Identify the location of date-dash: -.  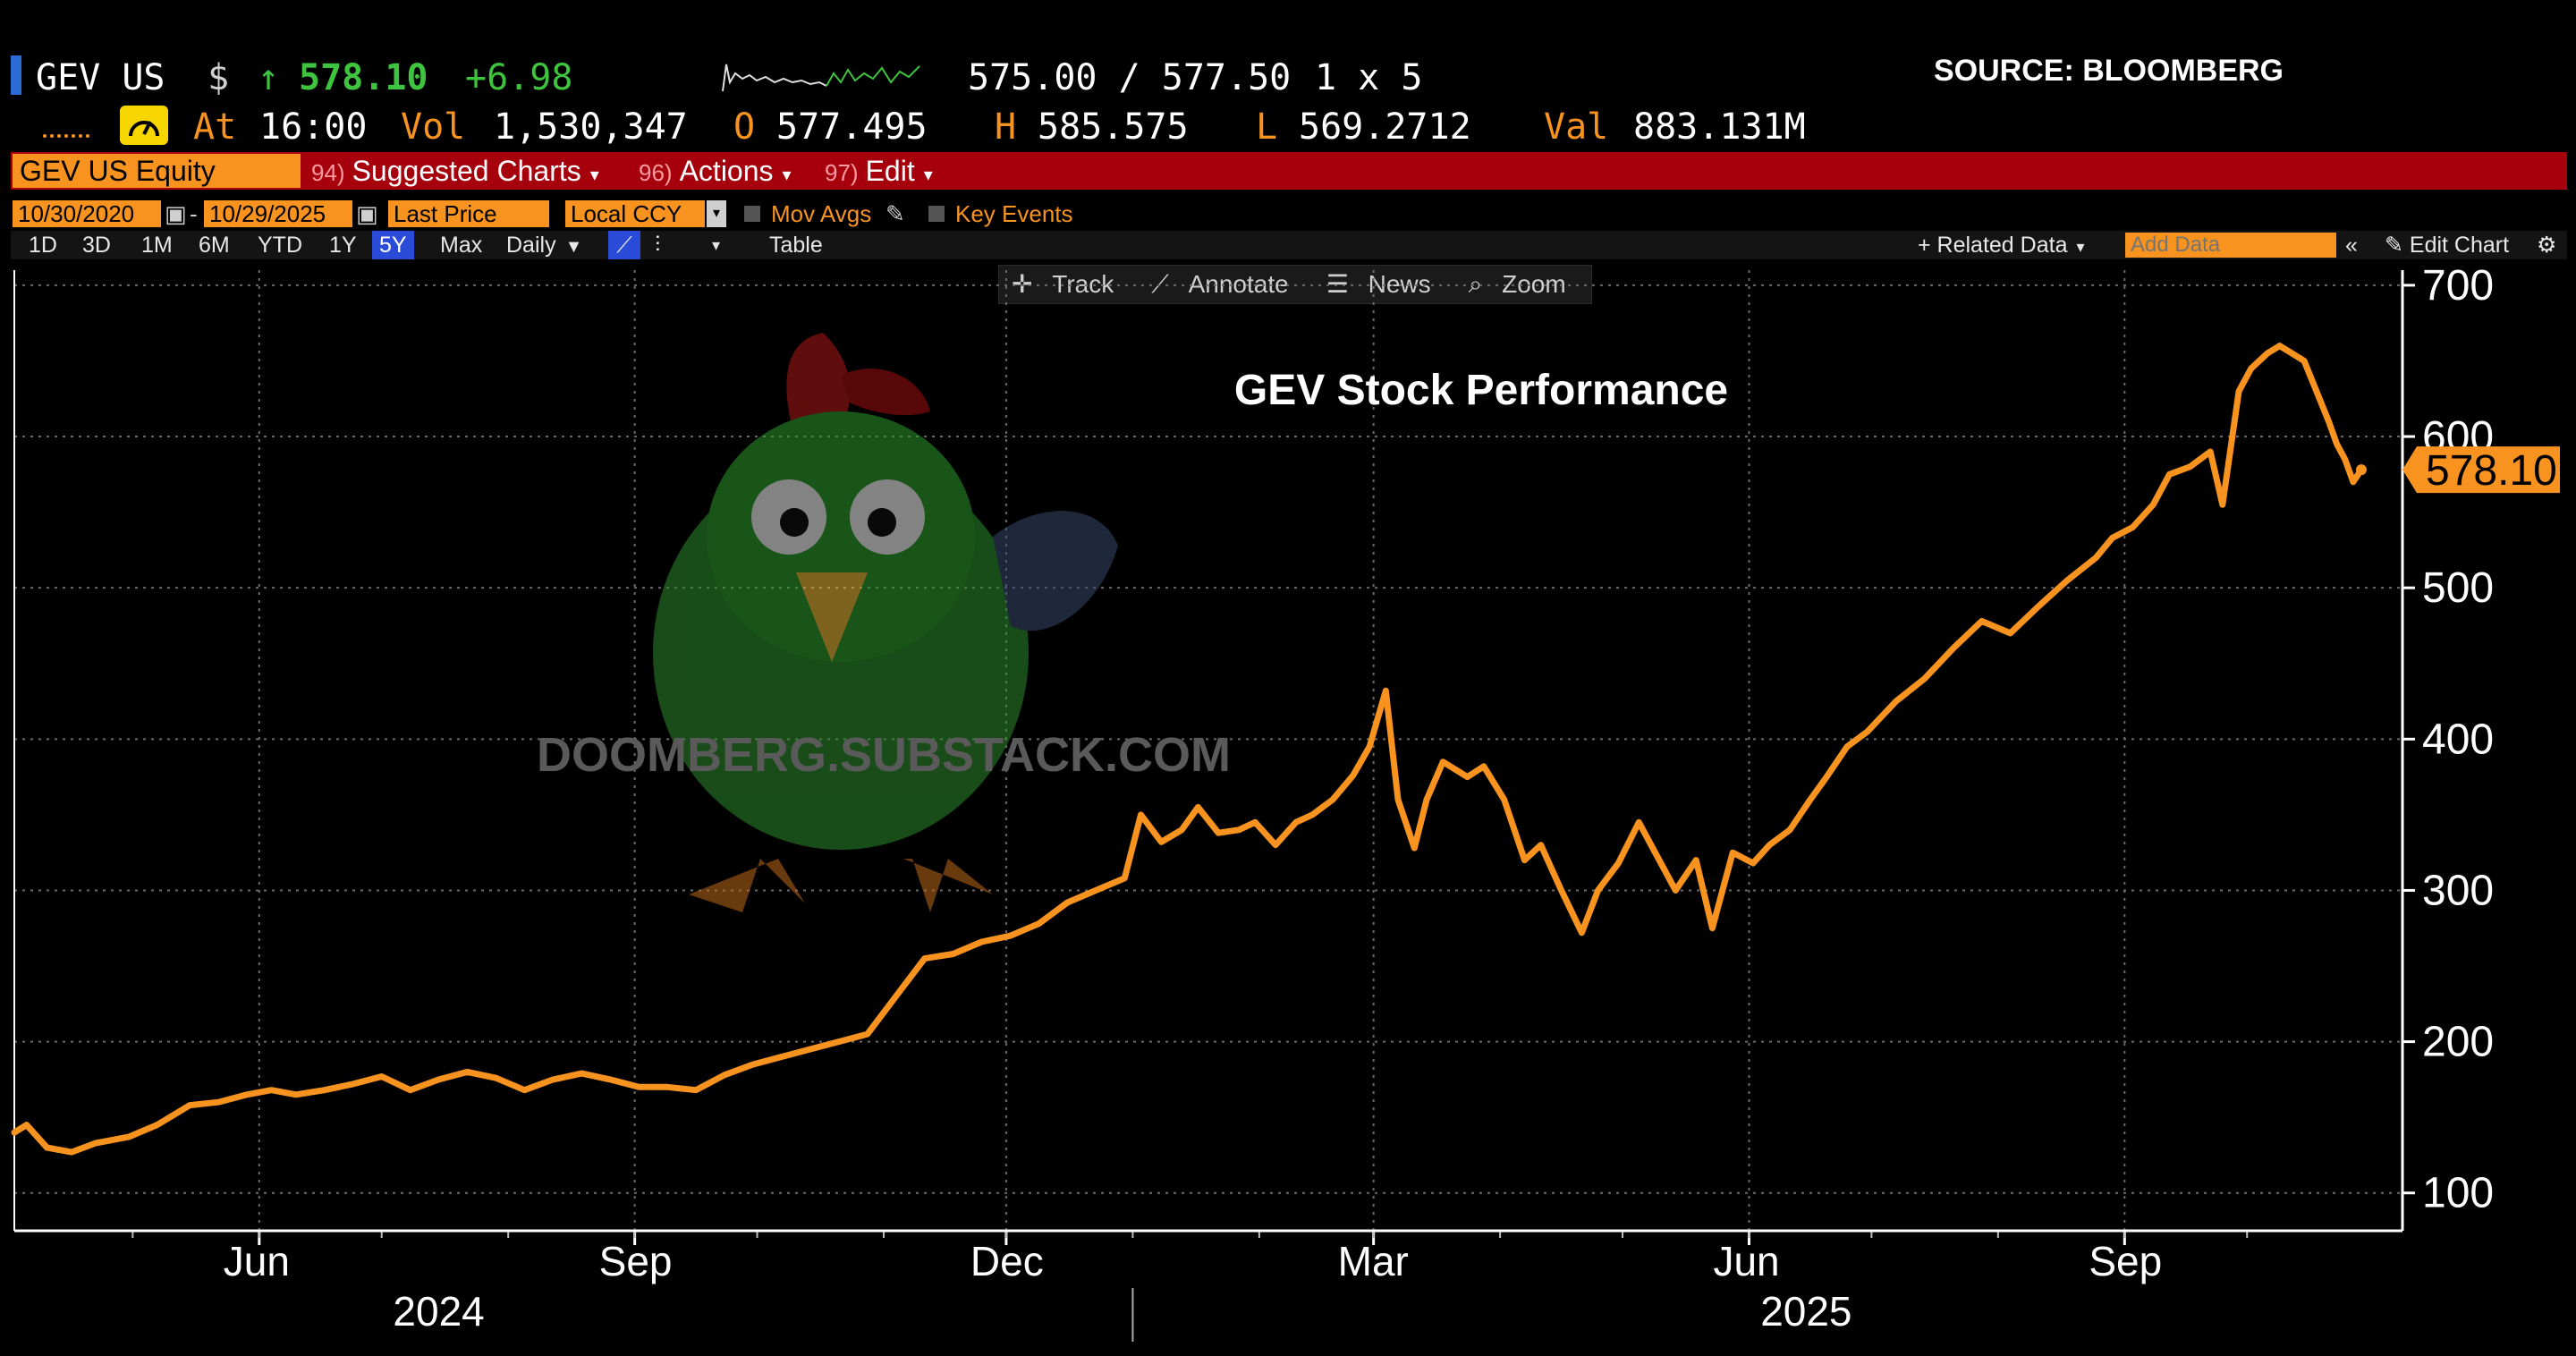
(194, 214).